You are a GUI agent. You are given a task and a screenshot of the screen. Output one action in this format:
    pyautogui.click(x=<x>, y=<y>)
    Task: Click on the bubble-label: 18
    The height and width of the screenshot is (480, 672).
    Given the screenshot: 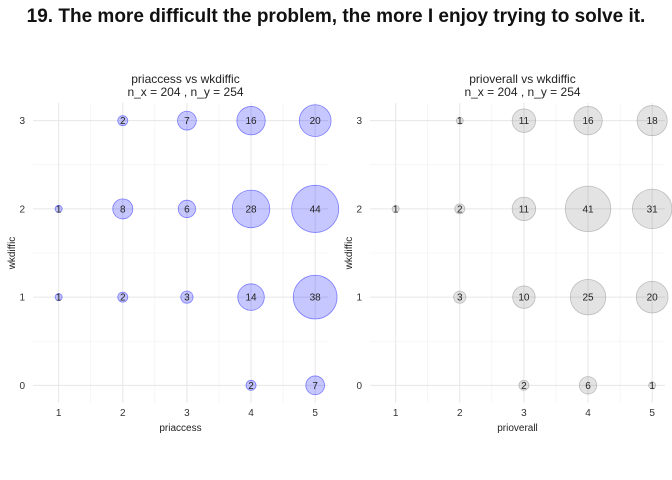 What is the action you would take?
    pyautogui.click(x=653, y=121)
    